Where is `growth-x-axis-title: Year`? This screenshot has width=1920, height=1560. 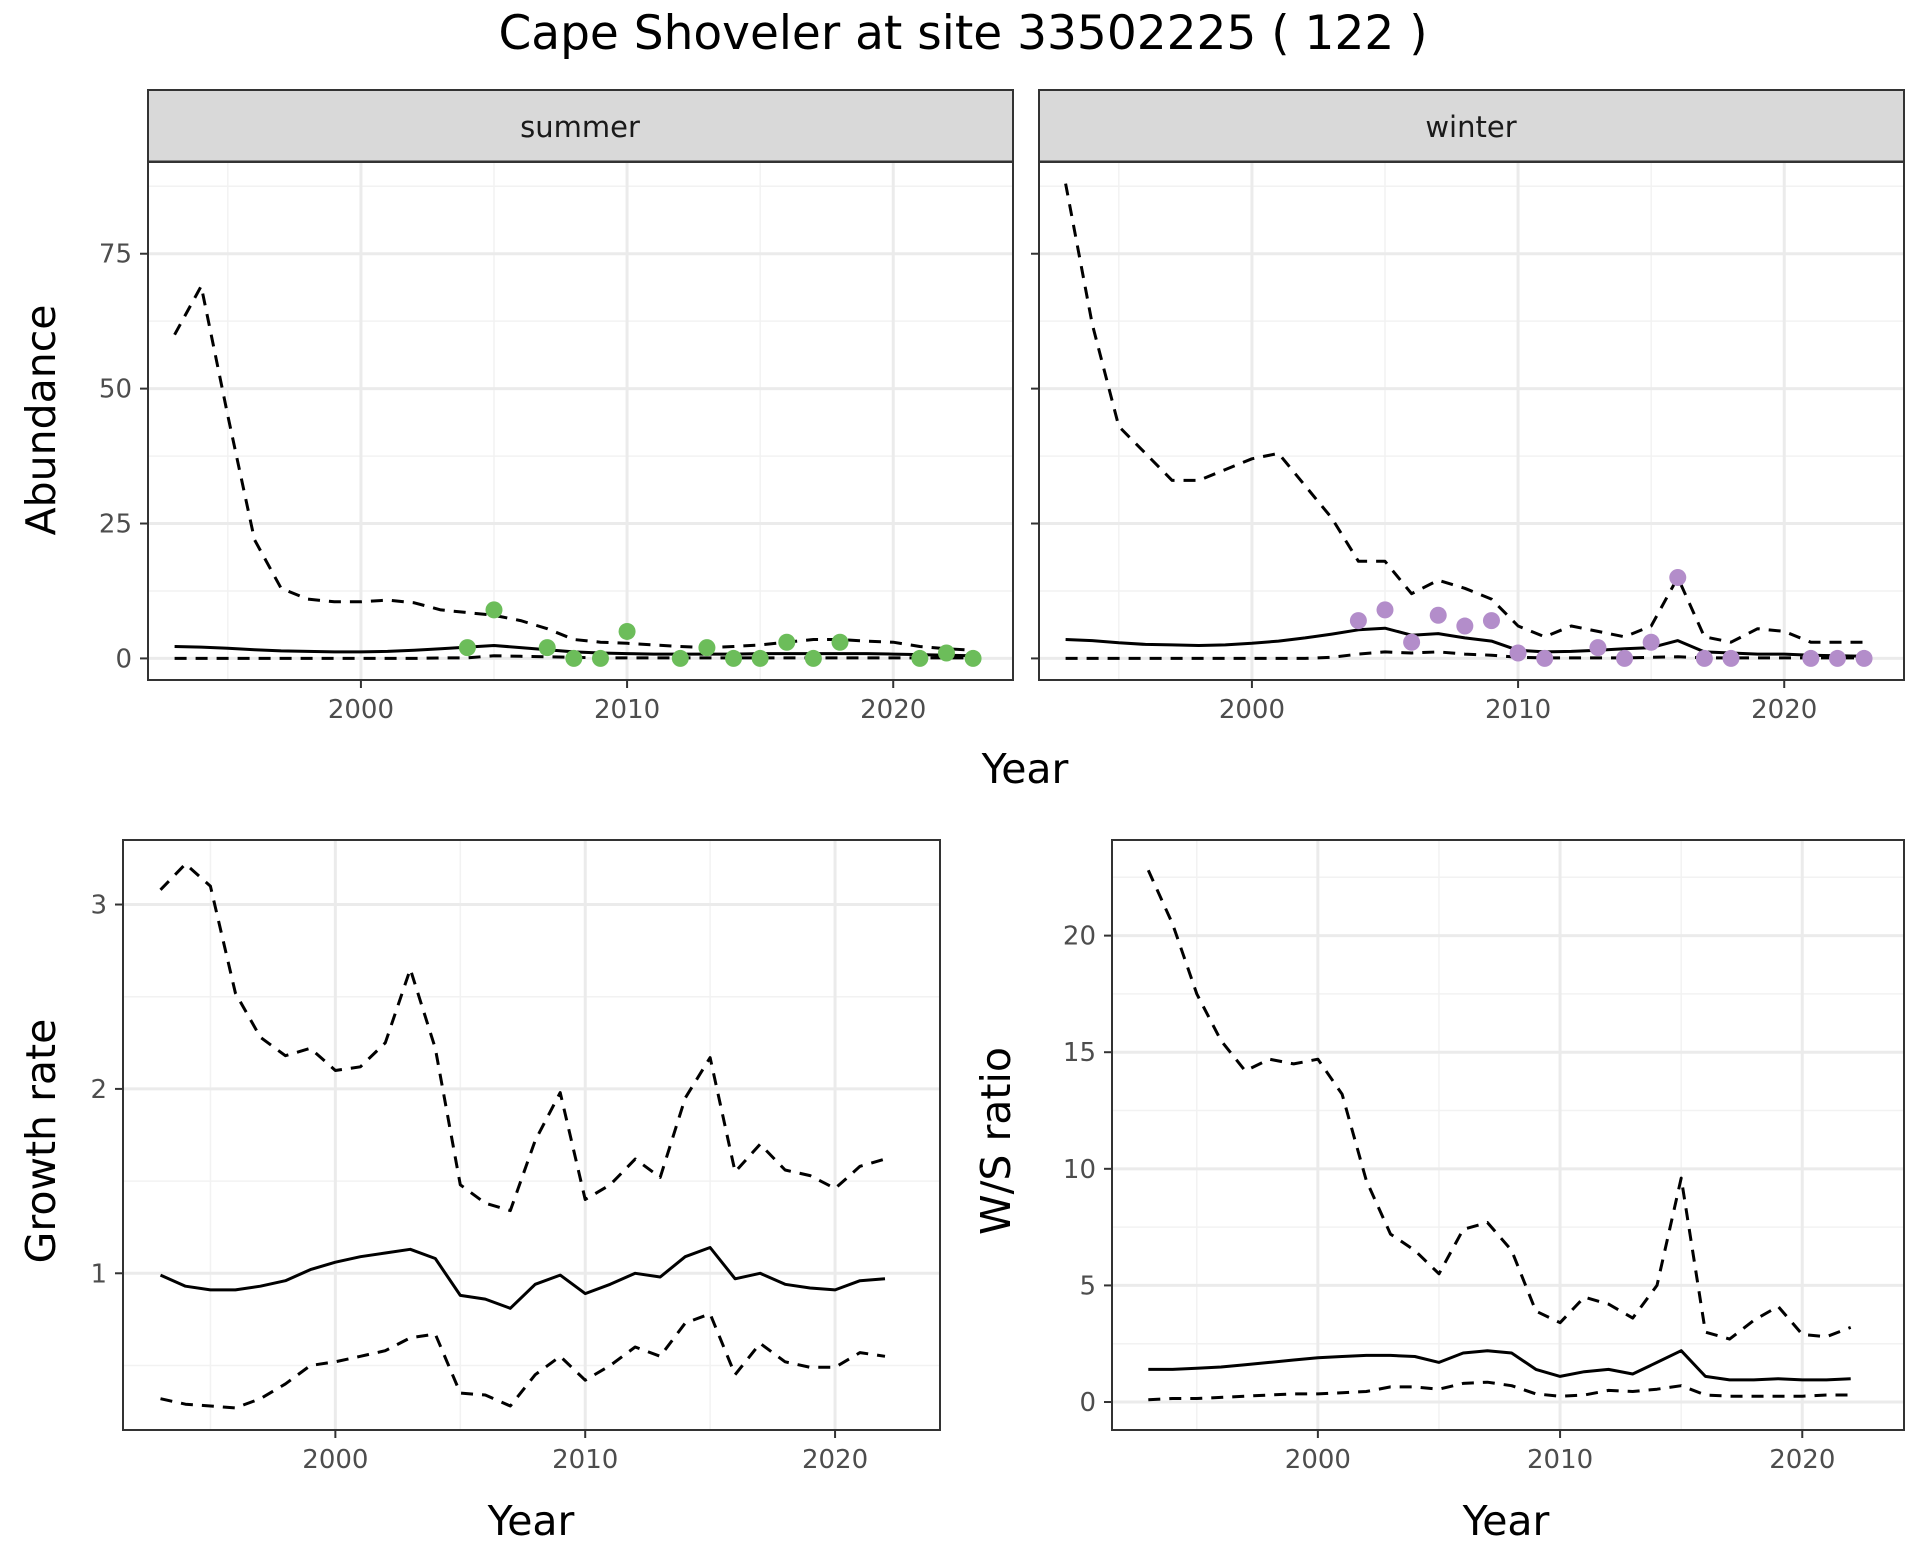
growth-x-axis-title: Year is located at coordinates (531, 1521).